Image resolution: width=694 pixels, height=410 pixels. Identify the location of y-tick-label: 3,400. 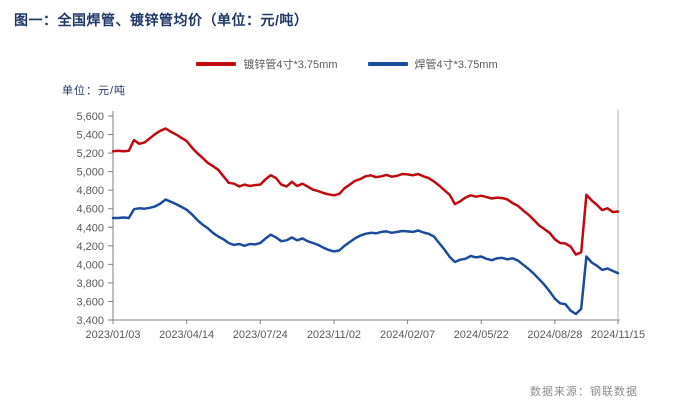
(90, 321).